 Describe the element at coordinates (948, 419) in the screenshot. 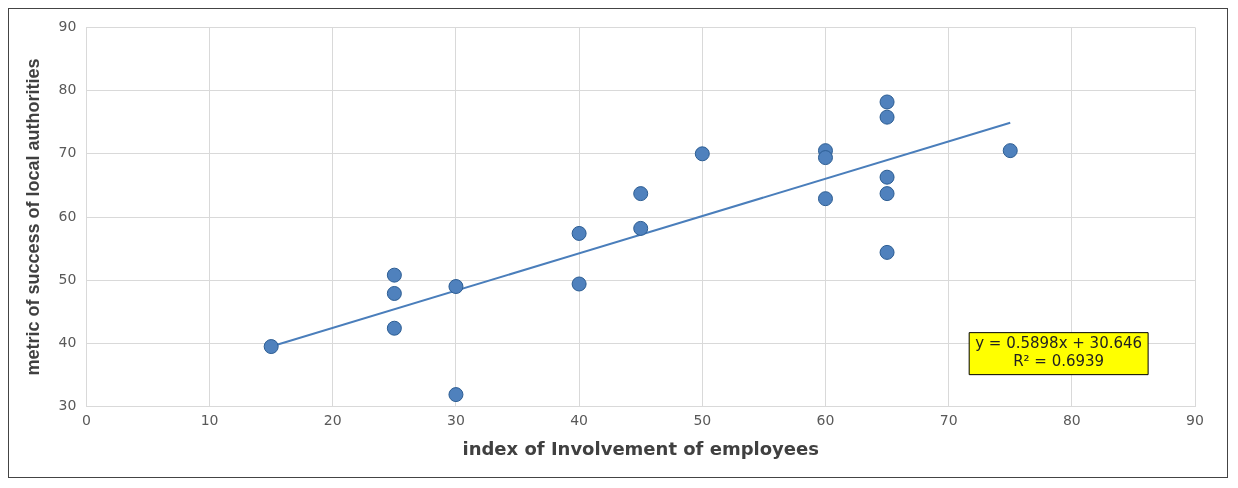

I see `x-tick-label: 70` at that location.